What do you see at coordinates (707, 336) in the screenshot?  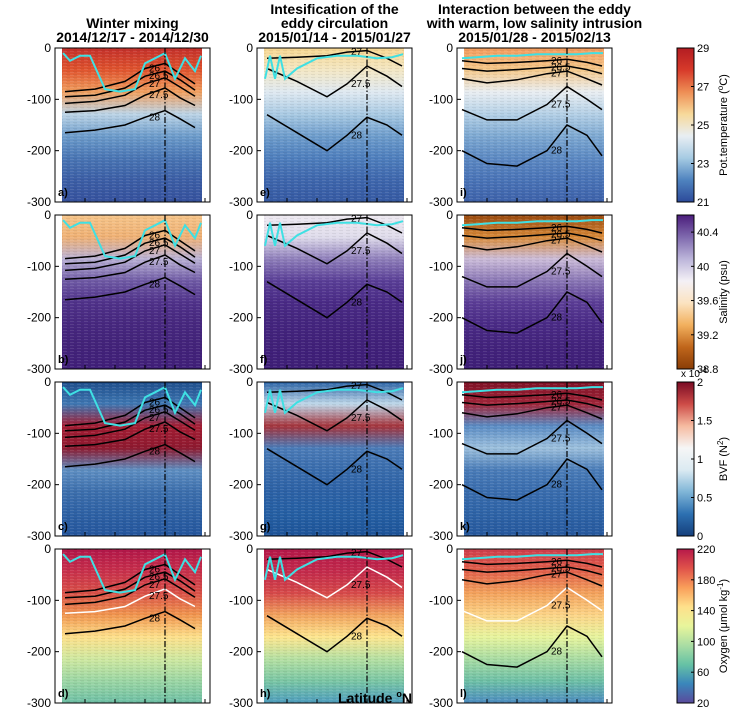 I see `colorbar-tick-label: 39.2` at bounding box center [707, 336].